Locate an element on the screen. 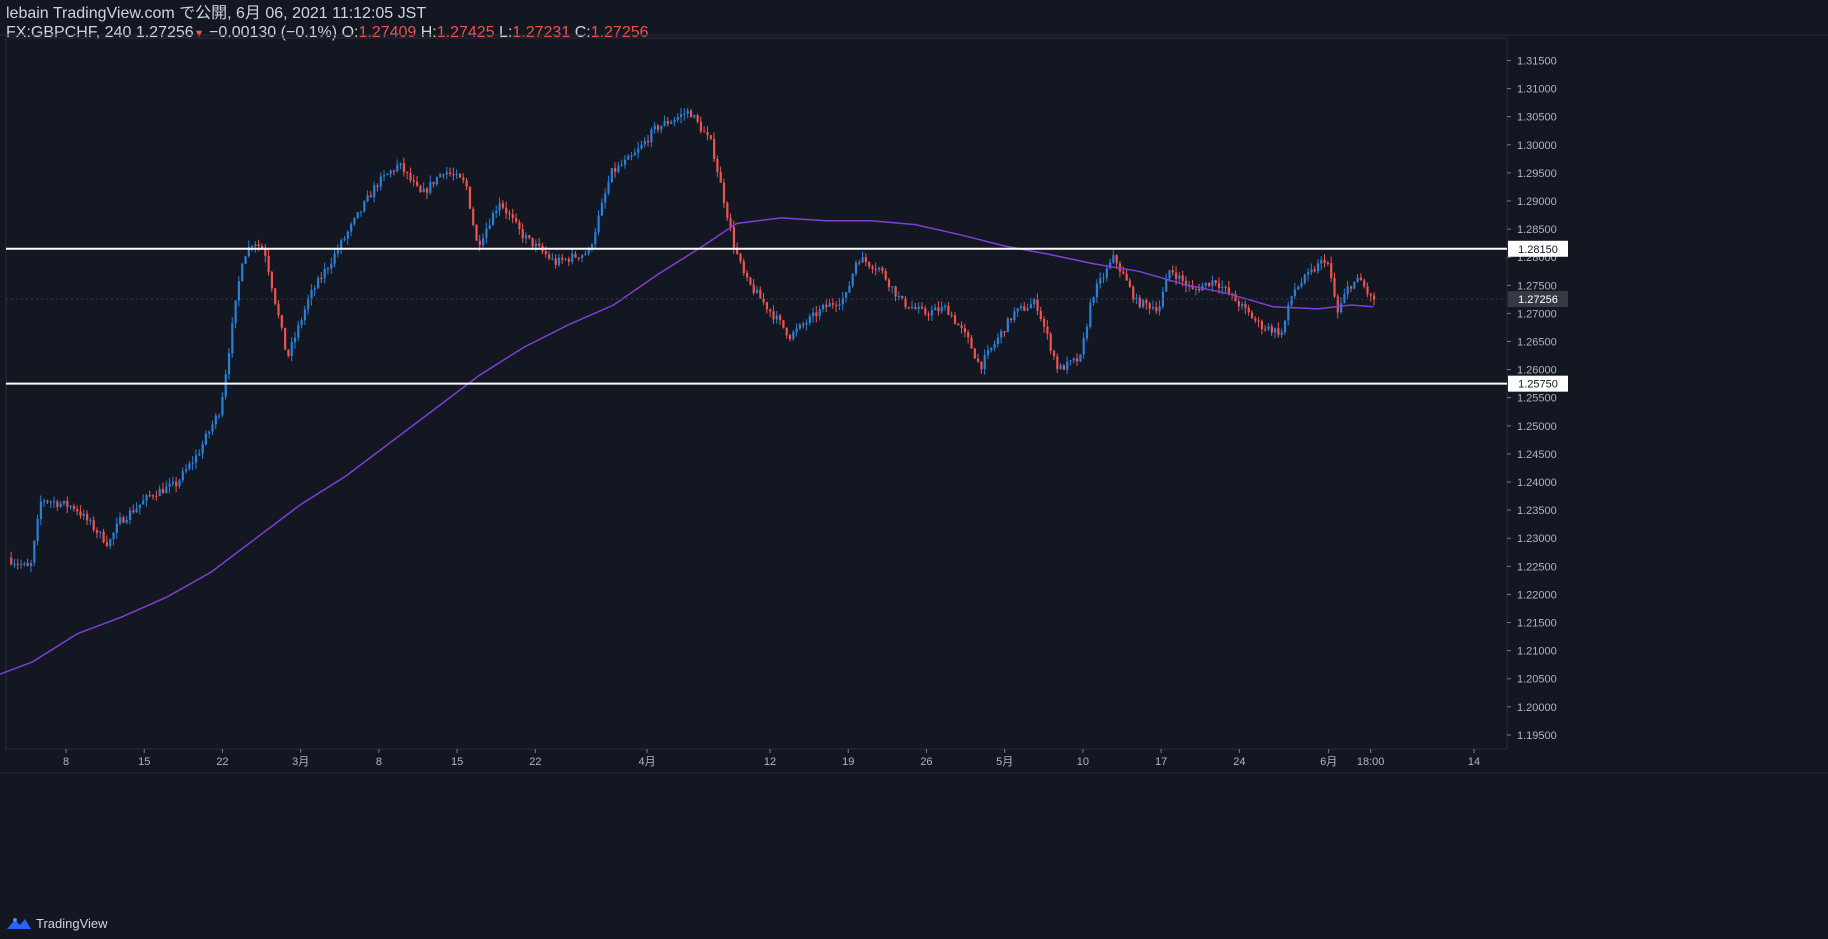 This screenshot has width=1828, height=939. last-price-tag is located at coordinates (1538, 299).